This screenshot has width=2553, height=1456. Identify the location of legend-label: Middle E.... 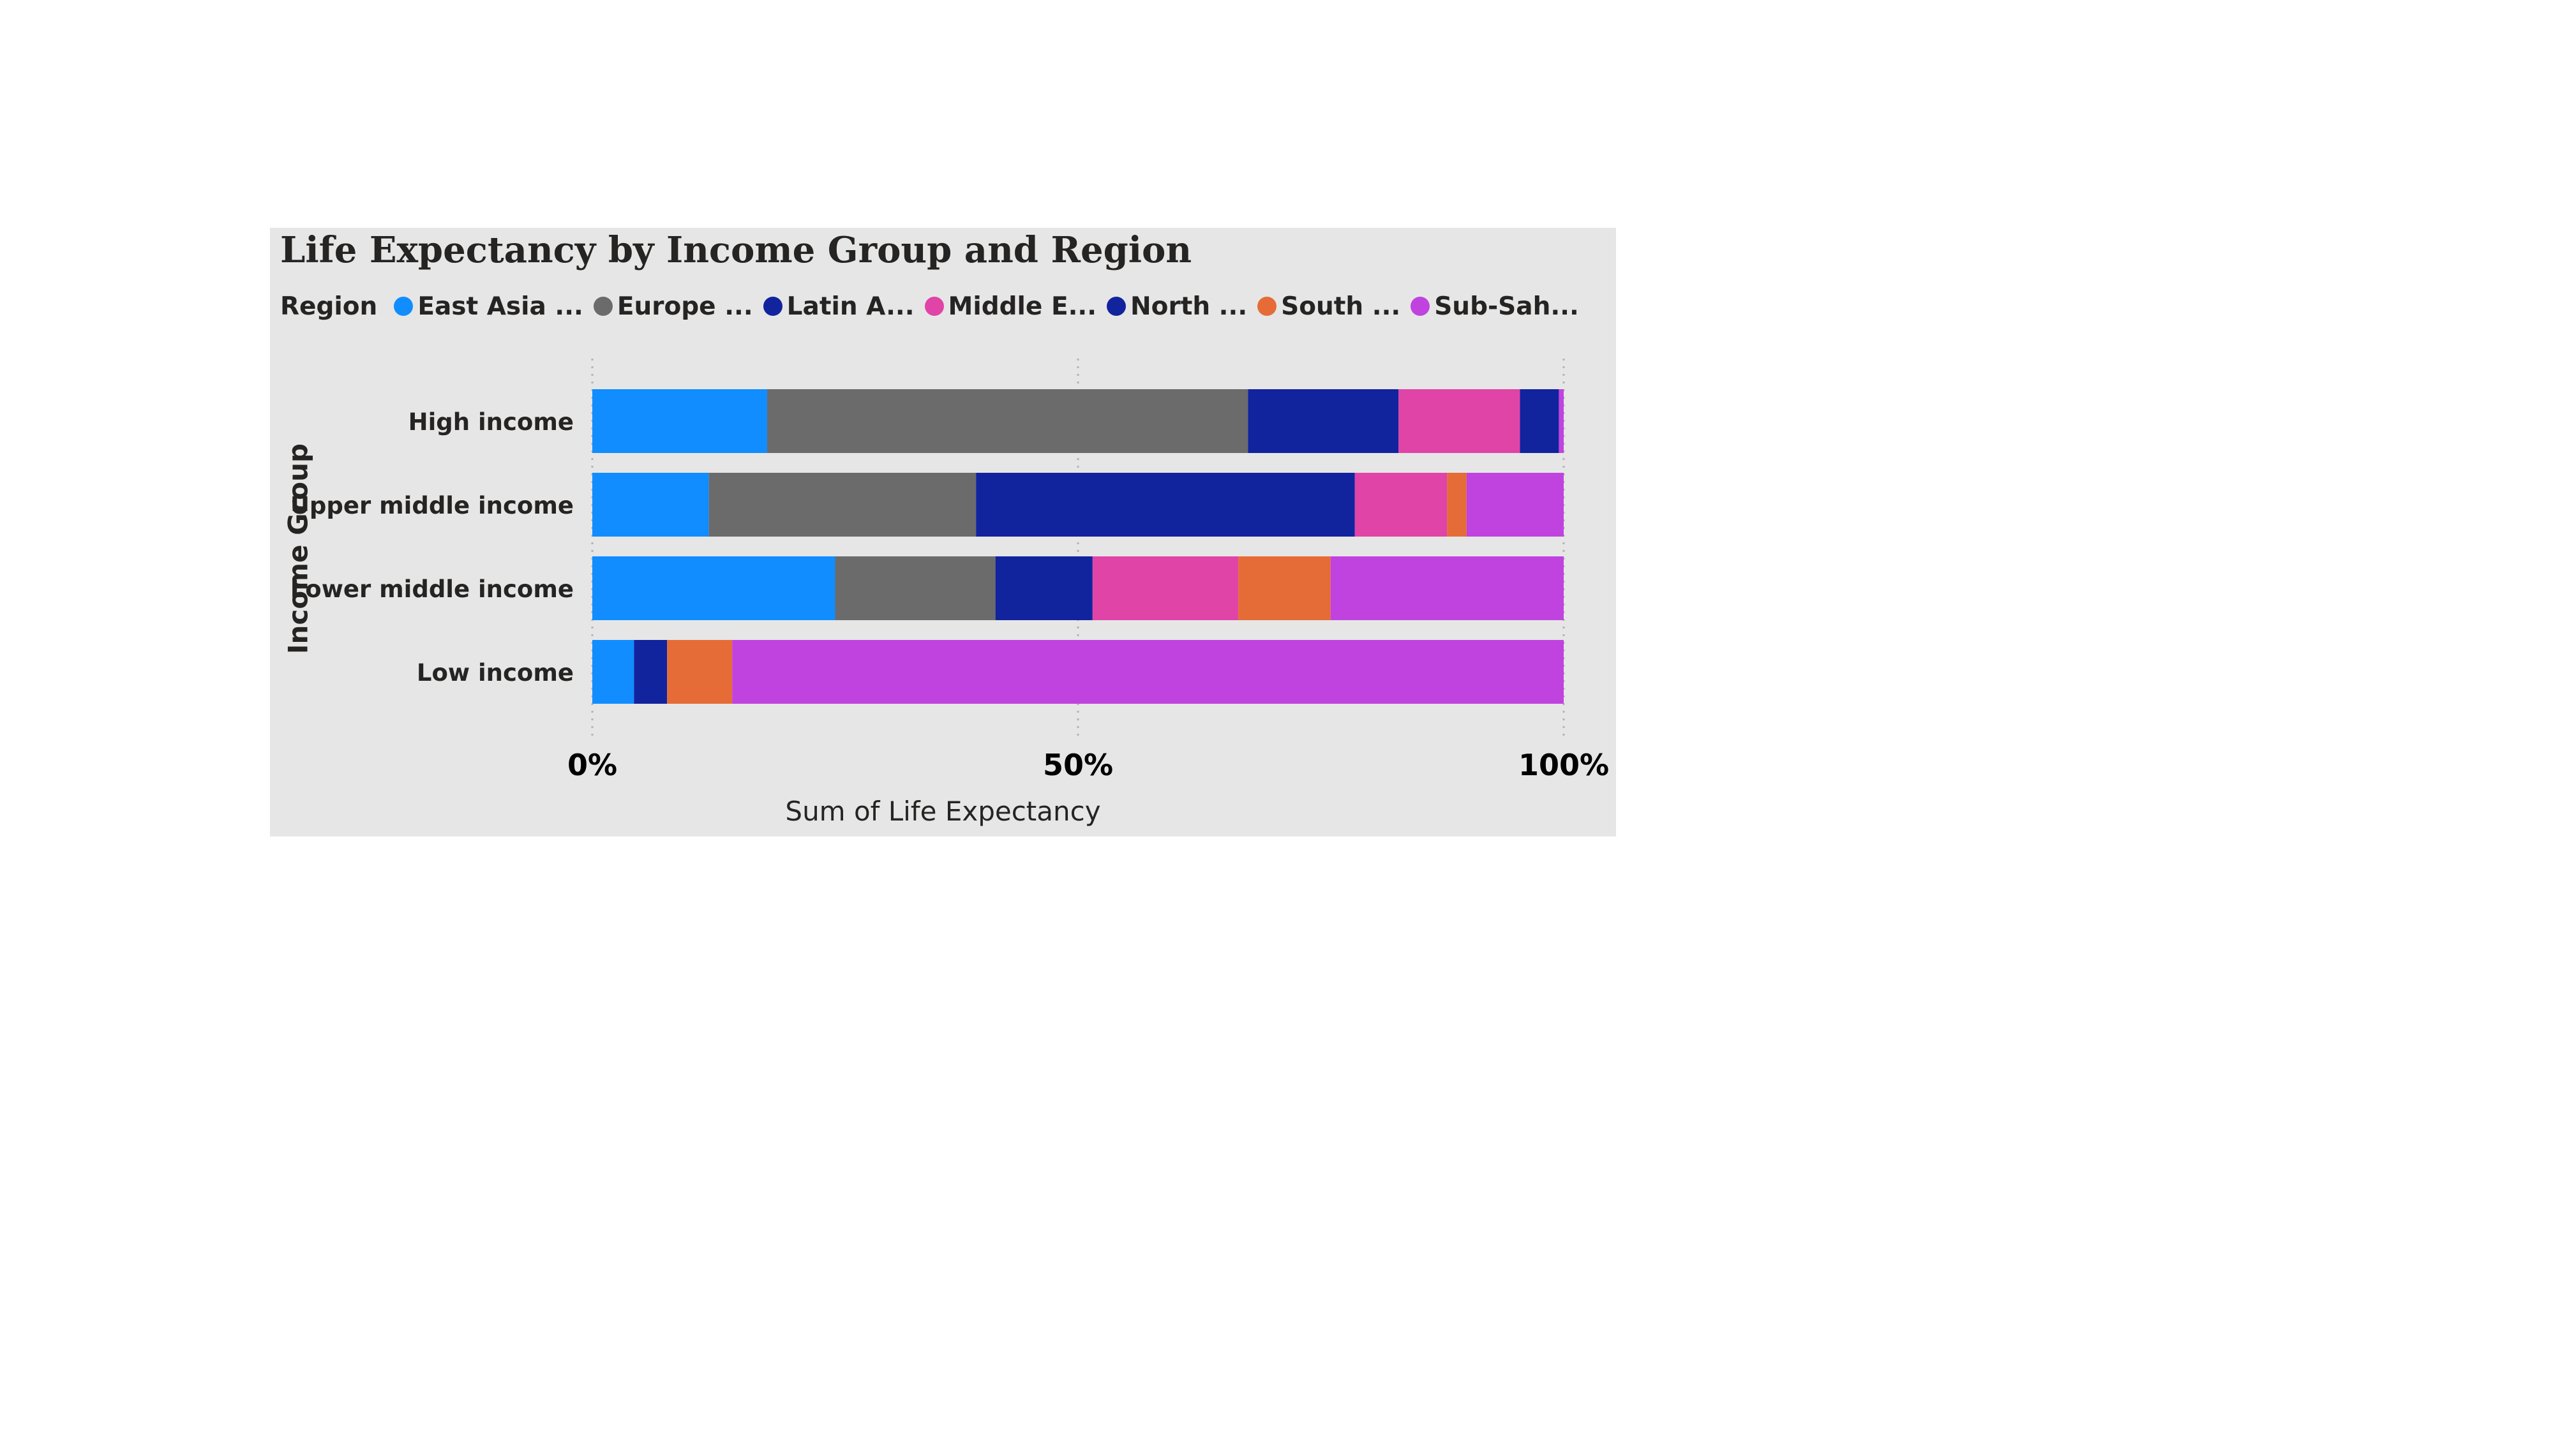
(1022, 306).